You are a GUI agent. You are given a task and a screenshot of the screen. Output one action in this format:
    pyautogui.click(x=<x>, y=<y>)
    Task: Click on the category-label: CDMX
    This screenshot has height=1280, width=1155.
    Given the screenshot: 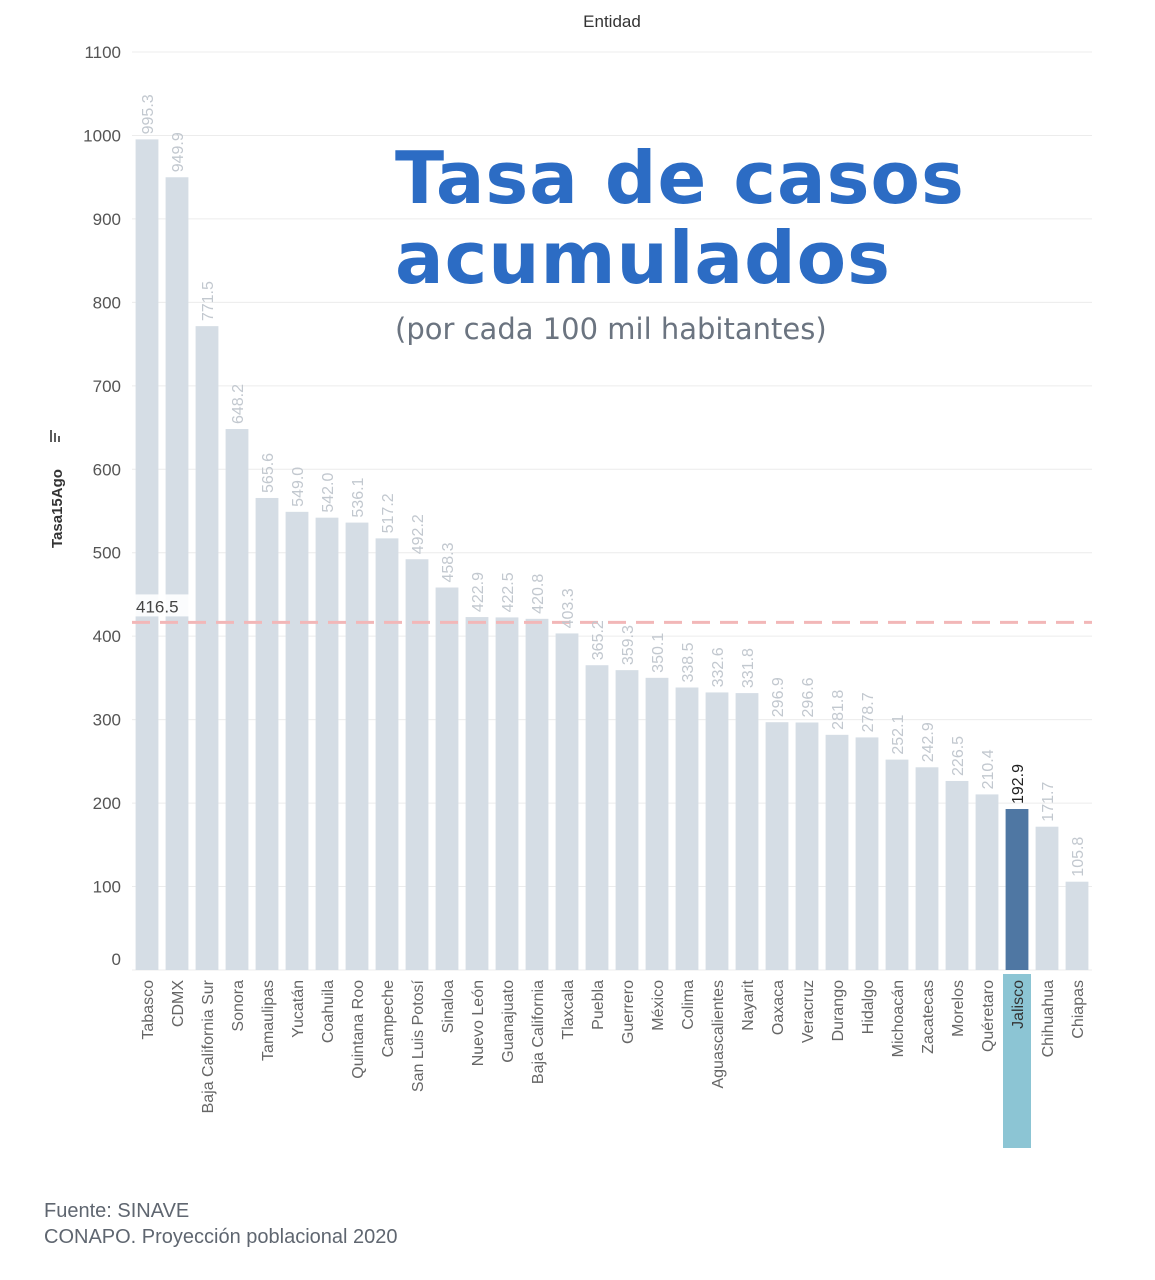 What is the action you would take?
    pyautogui.click(x=178, y=1003)
    